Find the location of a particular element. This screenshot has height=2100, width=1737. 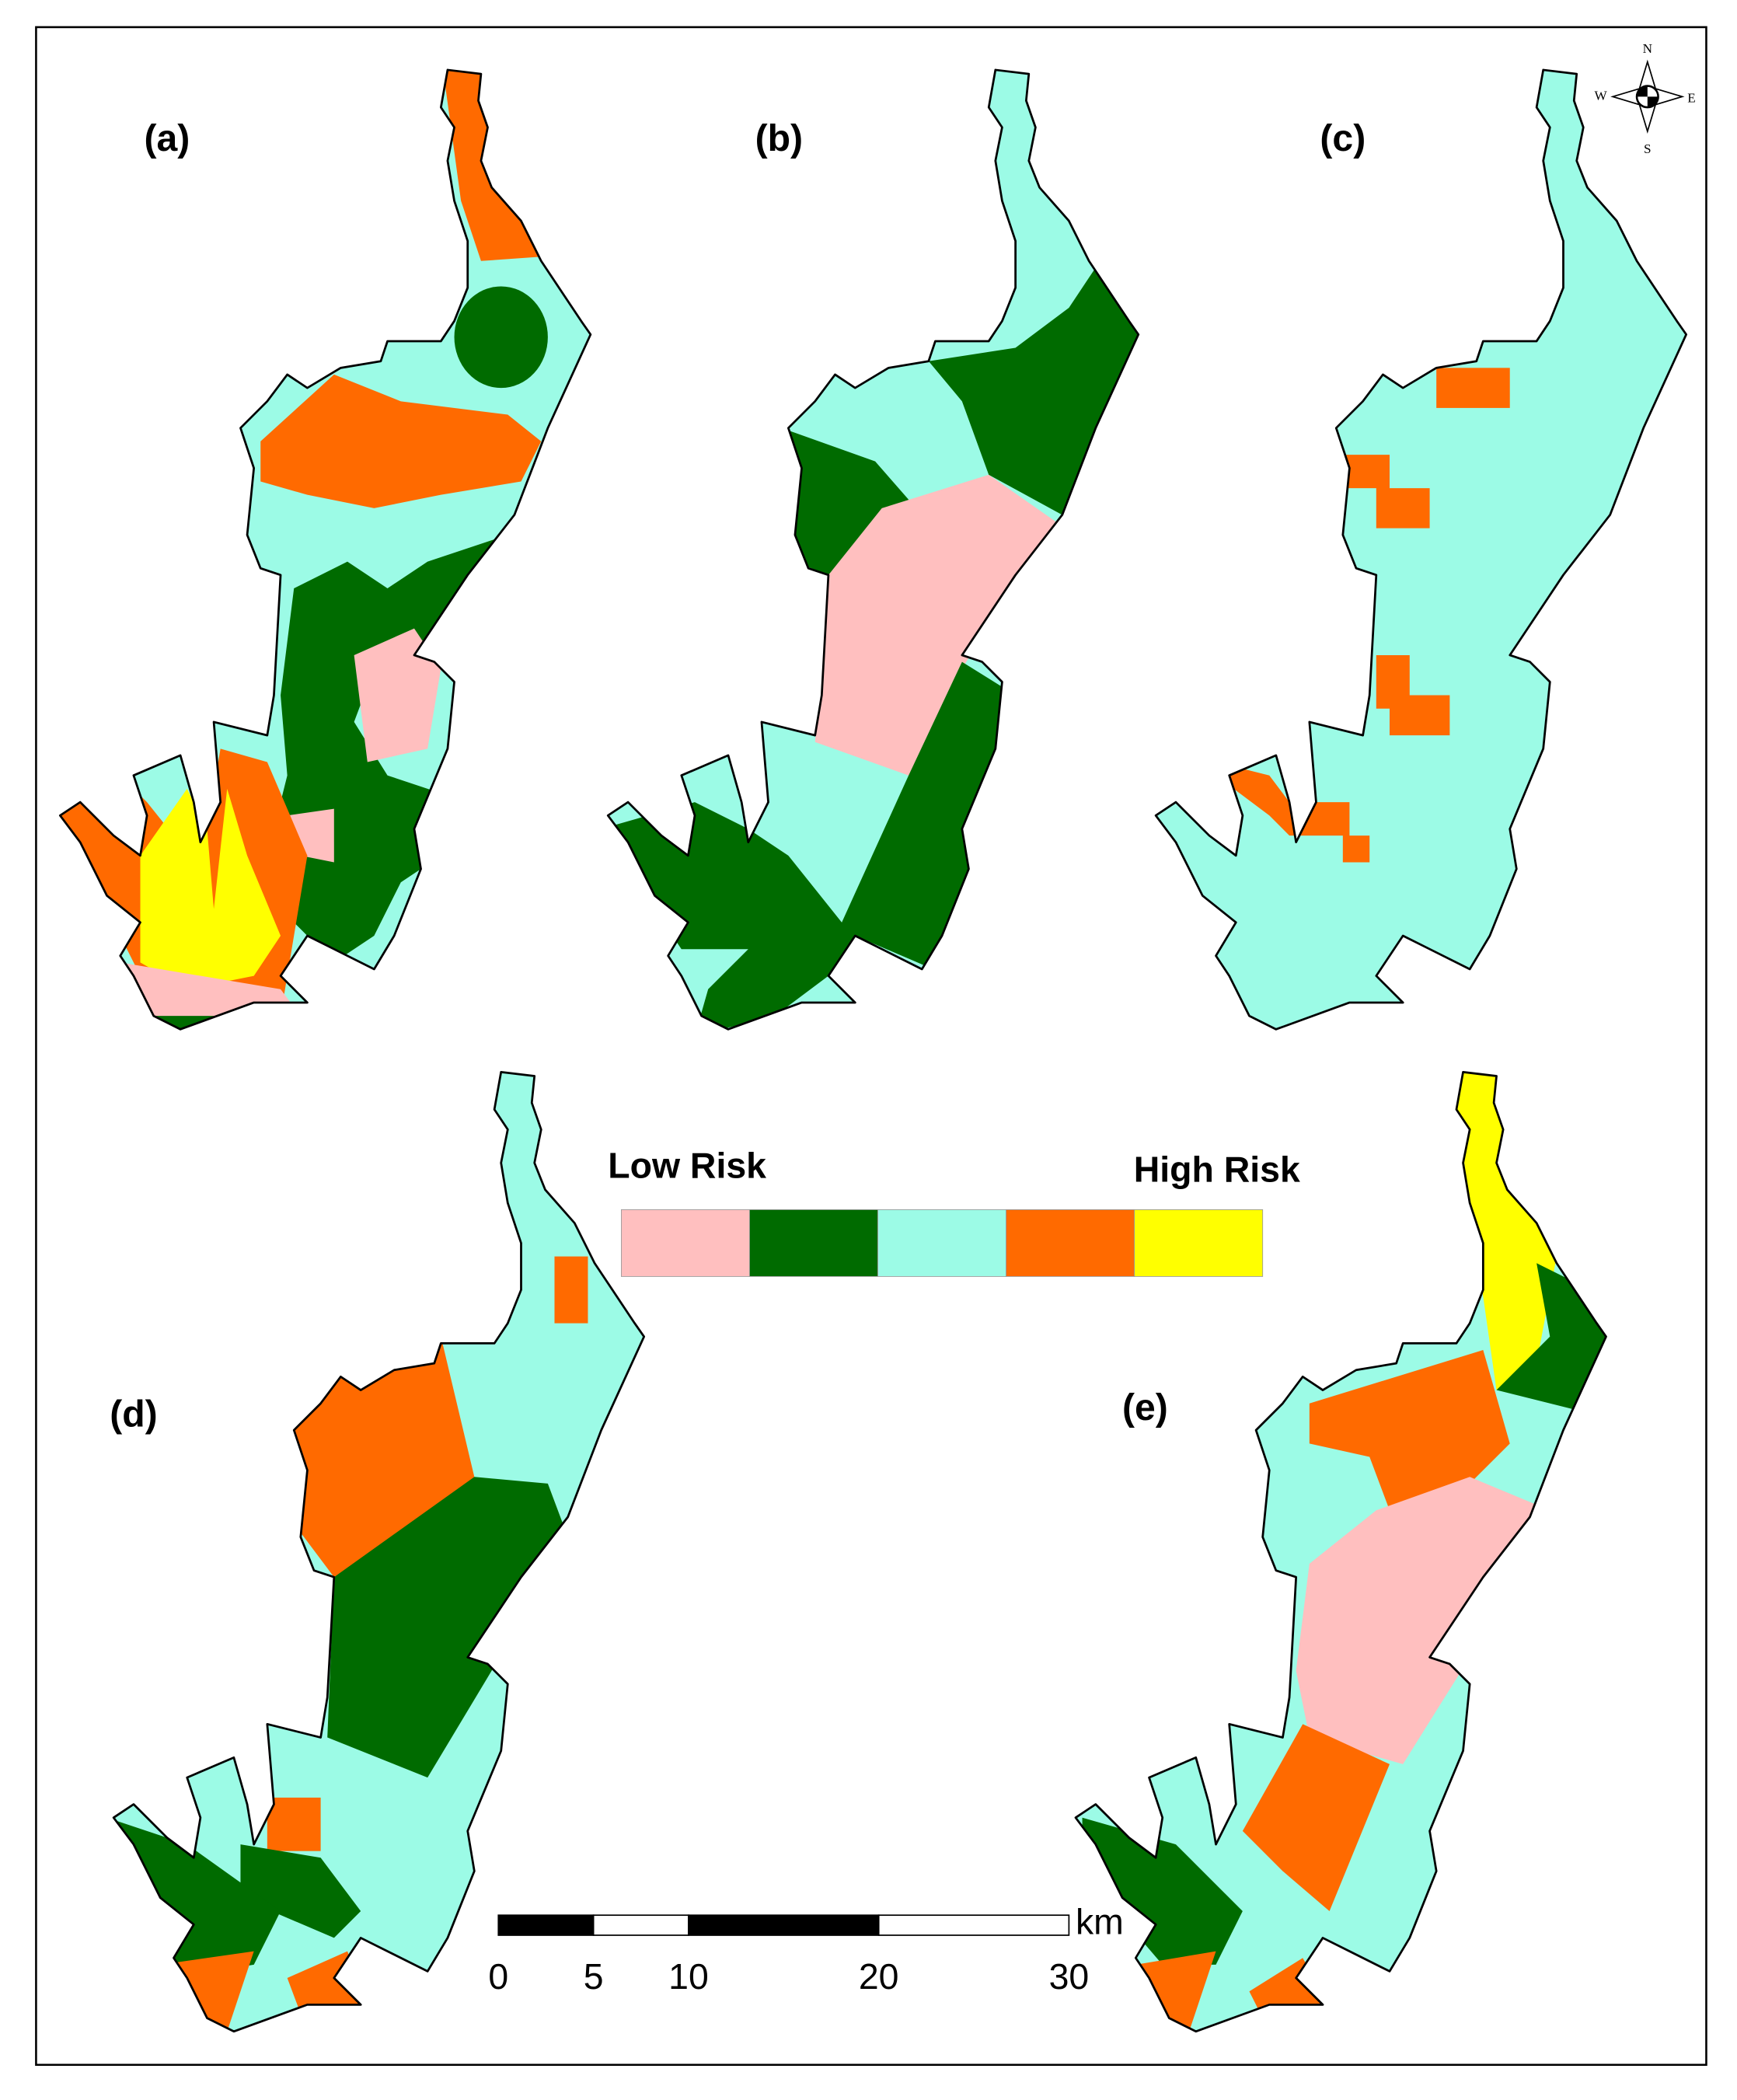

scale-tick-label: 5 is located at coordinates (594, 1976).